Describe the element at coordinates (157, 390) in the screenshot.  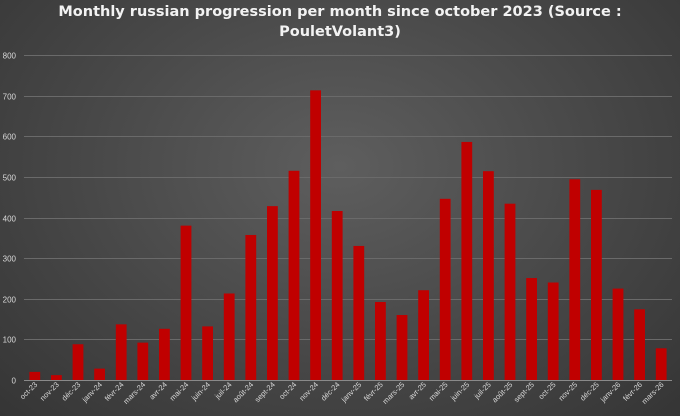
I see `x-tick-label: avr-24` at that location.